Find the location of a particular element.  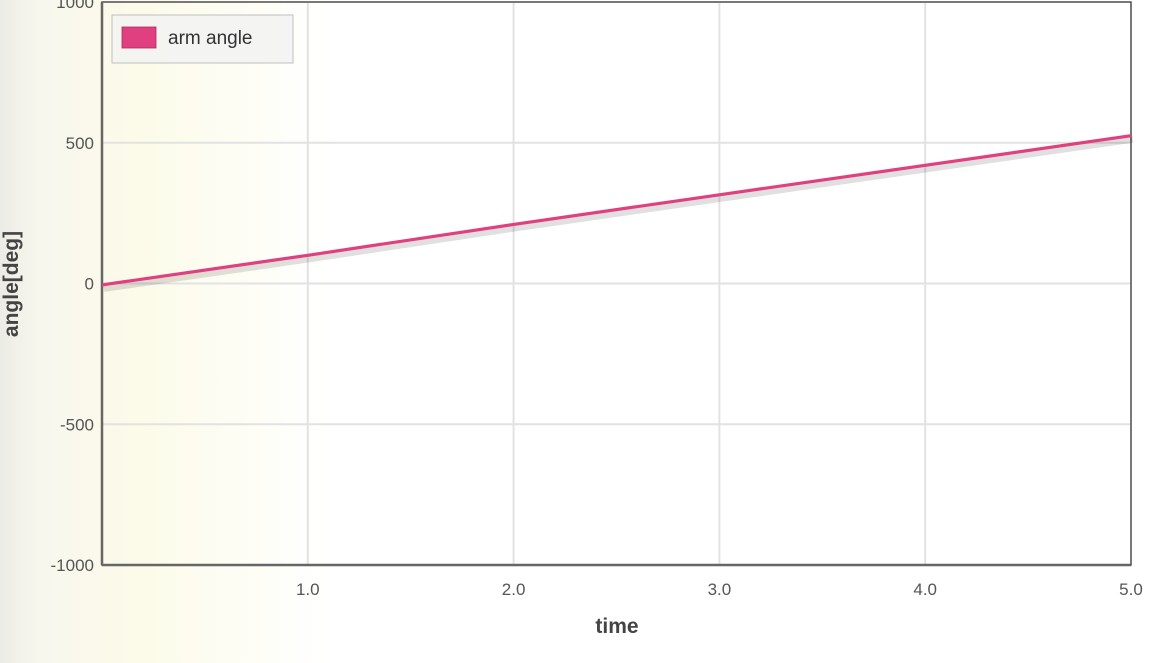

y-axis-title: angle[deg] is located at coordinates (11, 284).